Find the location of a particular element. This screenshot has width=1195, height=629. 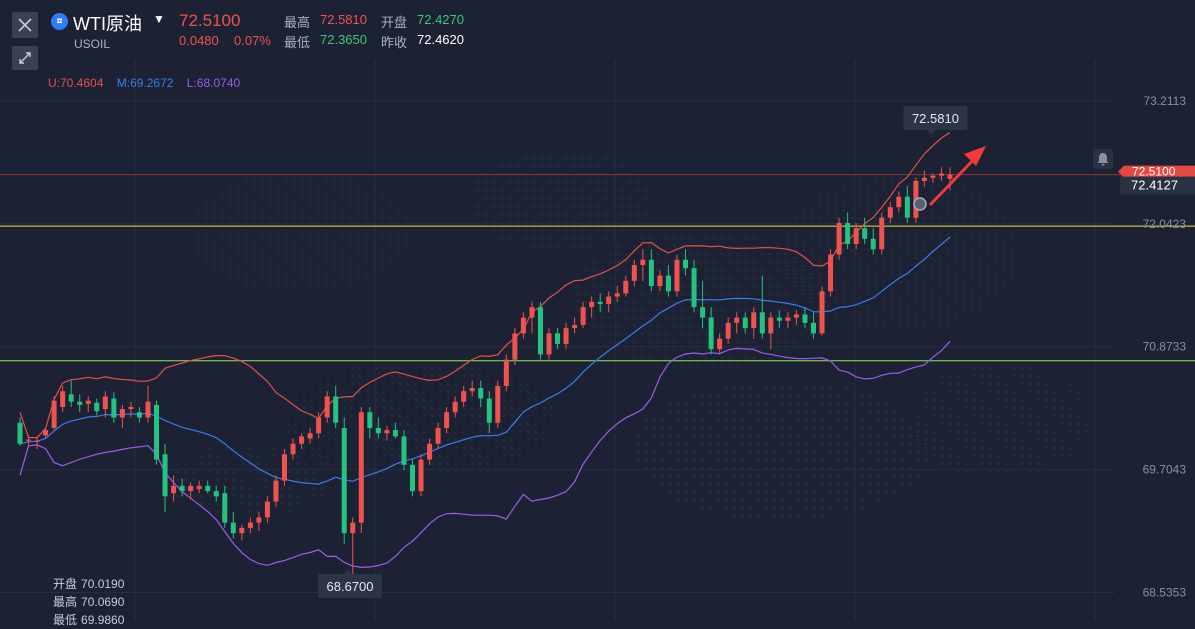

symbol-name: WTI原油 is located at coordinates (107, 24).